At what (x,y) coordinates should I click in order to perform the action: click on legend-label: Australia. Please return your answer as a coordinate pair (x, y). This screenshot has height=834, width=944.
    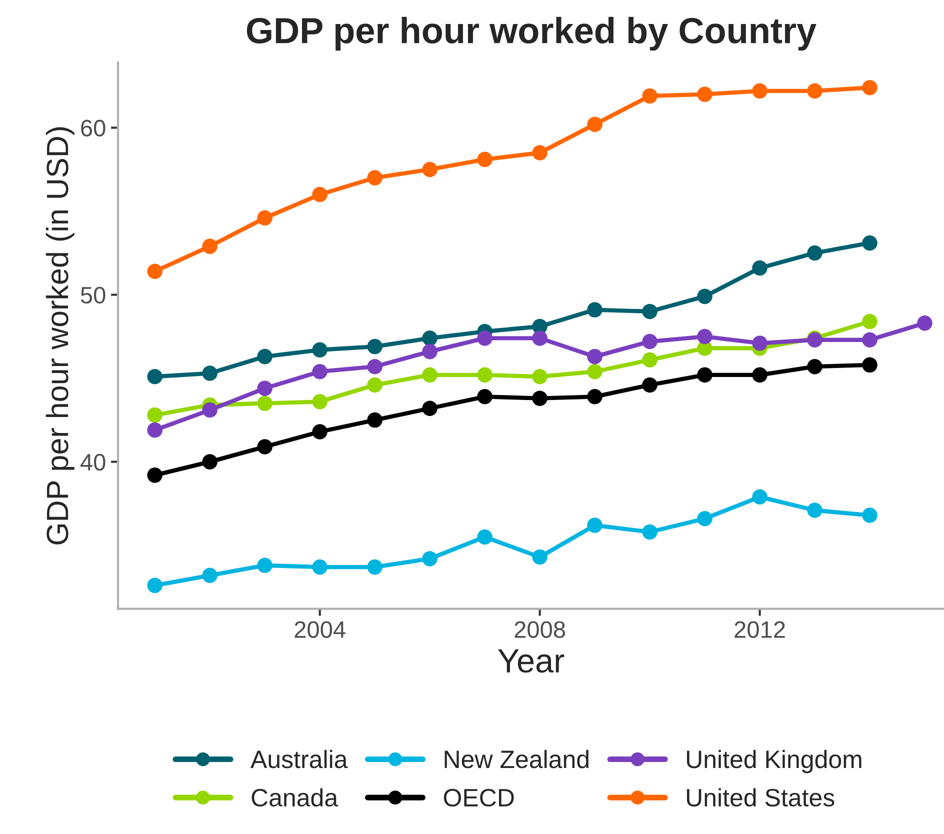
    Looking at the image, I should click on (299, 759).